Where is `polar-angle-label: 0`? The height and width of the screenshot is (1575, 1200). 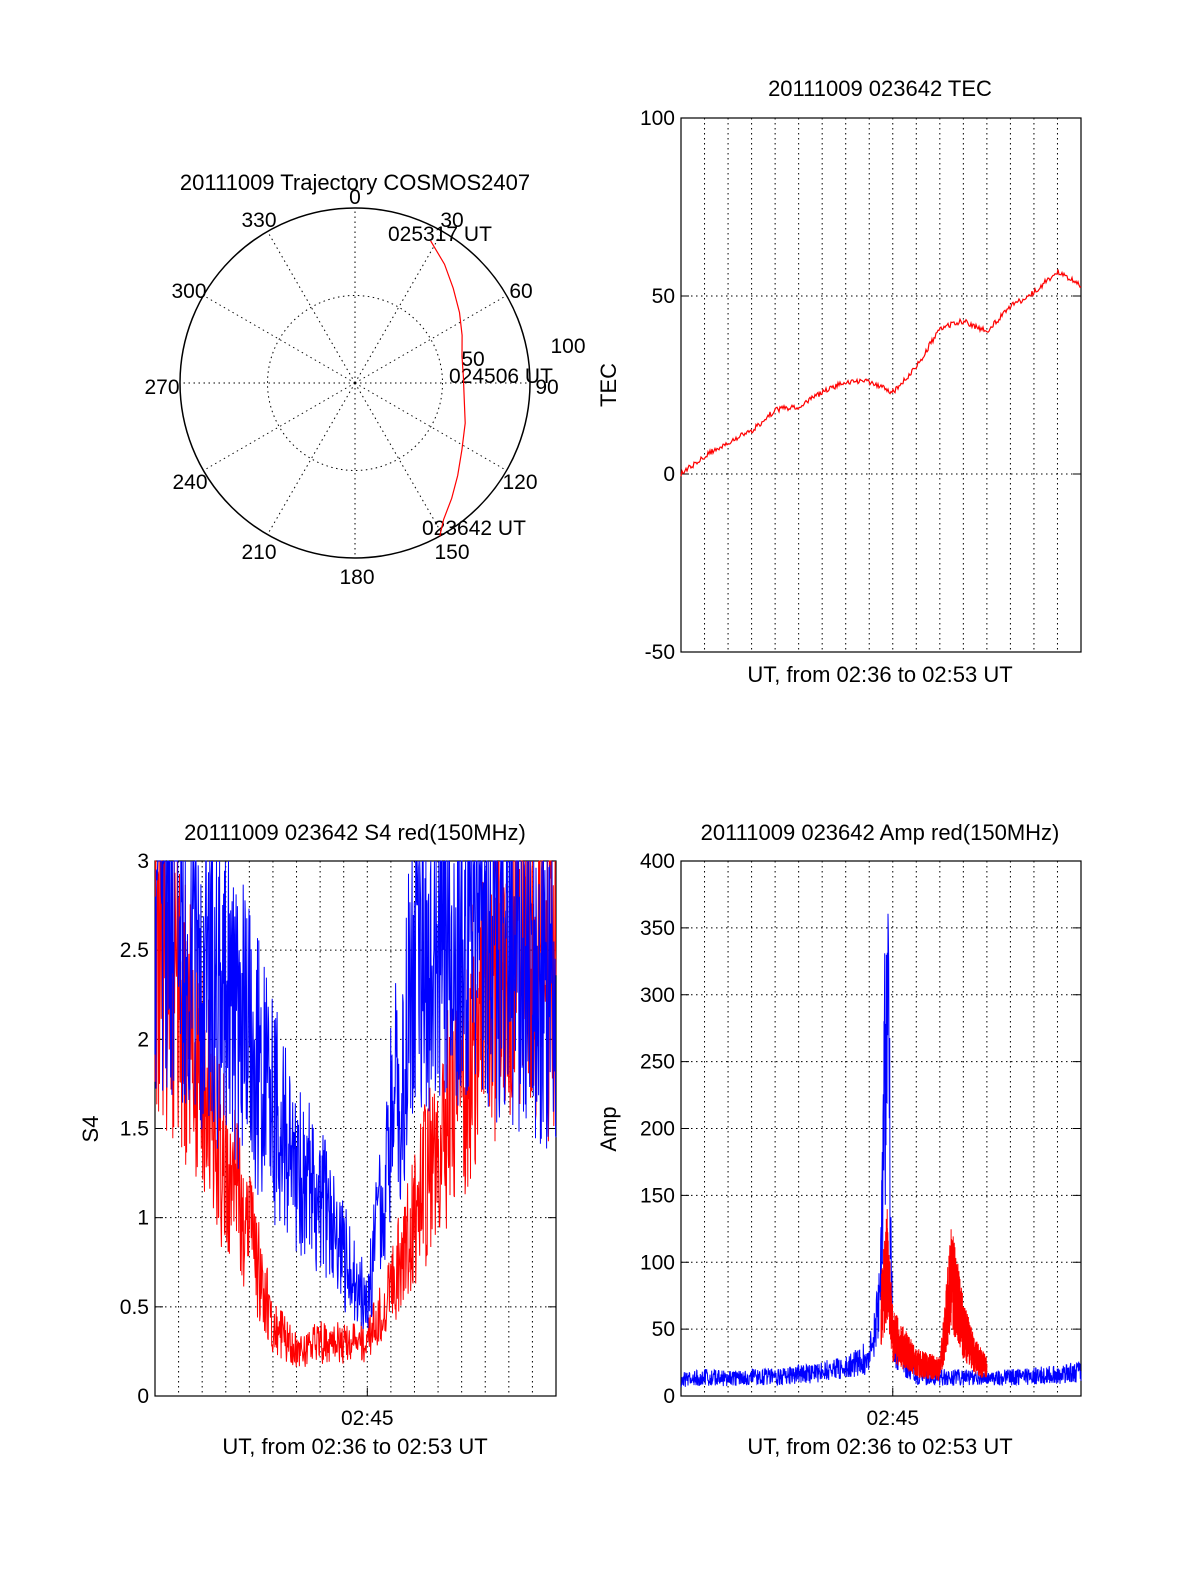 polar-angle-label: 0 is located at coordinates (355, 197).